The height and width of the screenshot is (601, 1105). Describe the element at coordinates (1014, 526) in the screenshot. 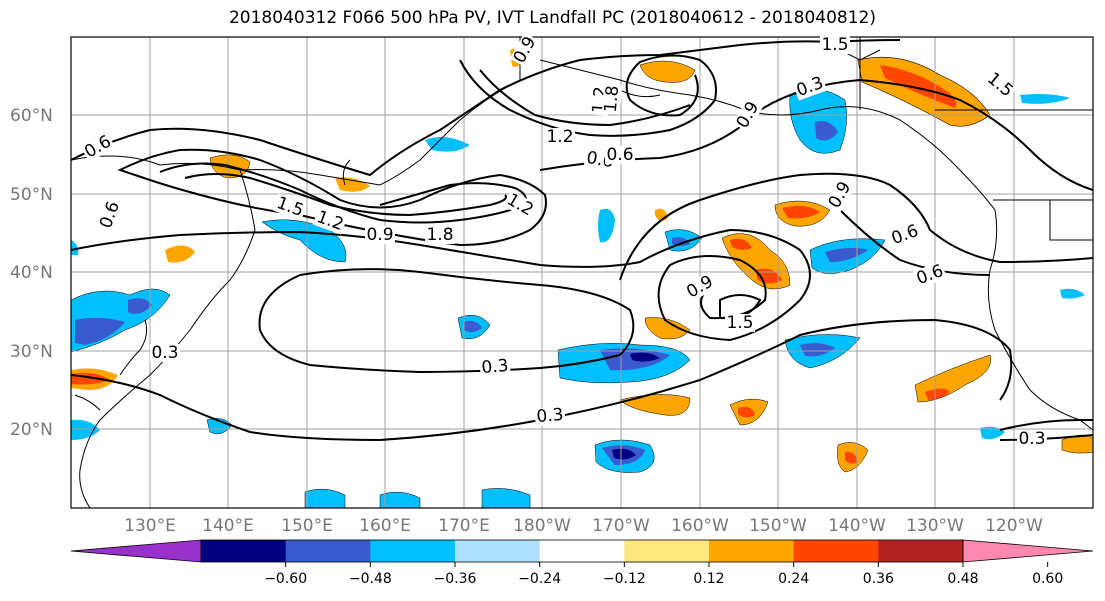

I see `lon-label: 120°W` at that location.